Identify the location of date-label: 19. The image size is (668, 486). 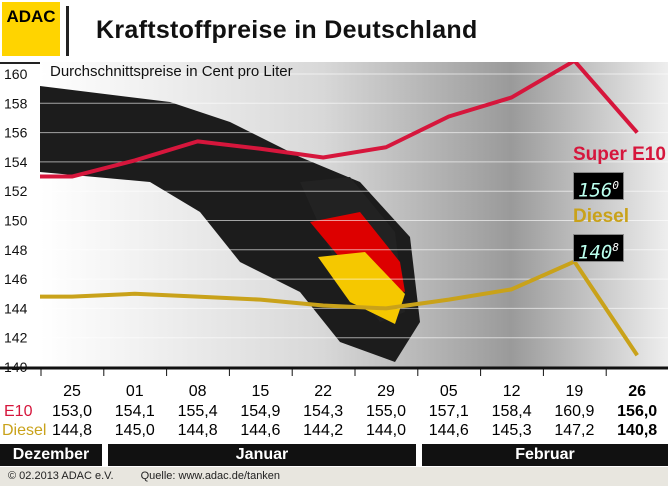
(574, 391).